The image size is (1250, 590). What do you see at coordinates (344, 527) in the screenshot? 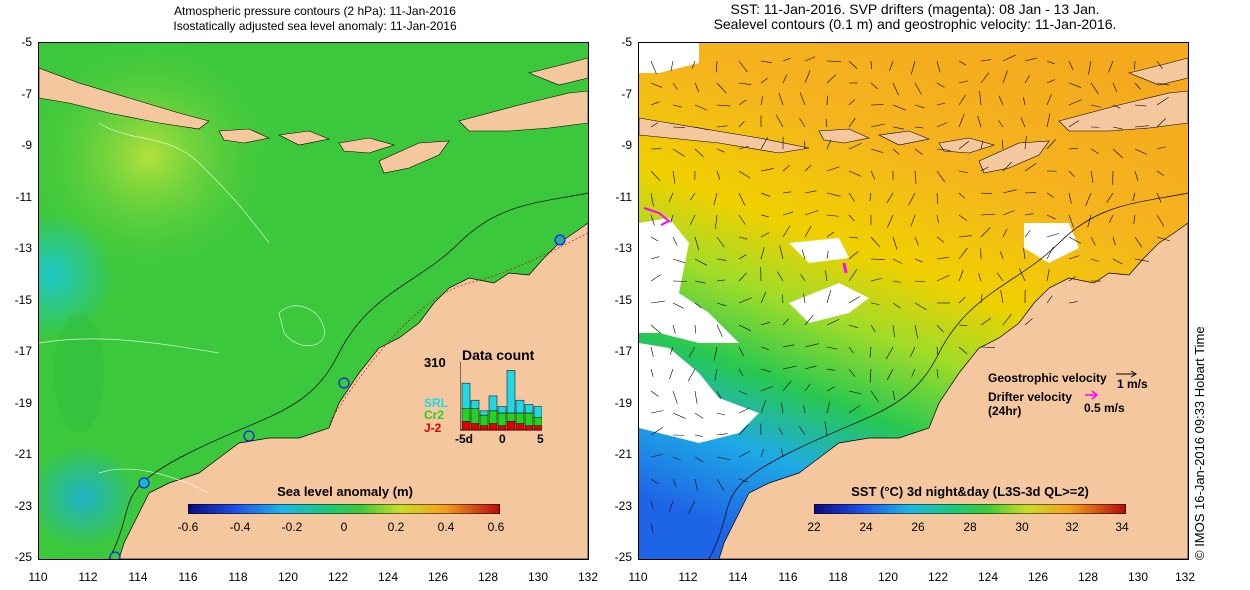
I see `sla-cb-tick: 0` at bounding box center [344, 527].